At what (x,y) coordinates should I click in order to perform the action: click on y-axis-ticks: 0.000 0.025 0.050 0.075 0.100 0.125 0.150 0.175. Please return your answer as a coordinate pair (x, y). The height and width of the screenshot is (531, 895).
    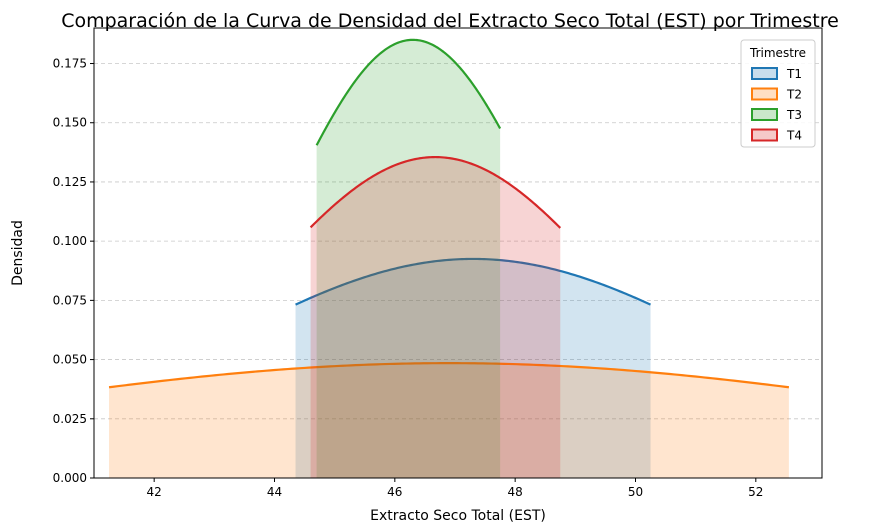
    Looking at the image, I should click on (73, 271).